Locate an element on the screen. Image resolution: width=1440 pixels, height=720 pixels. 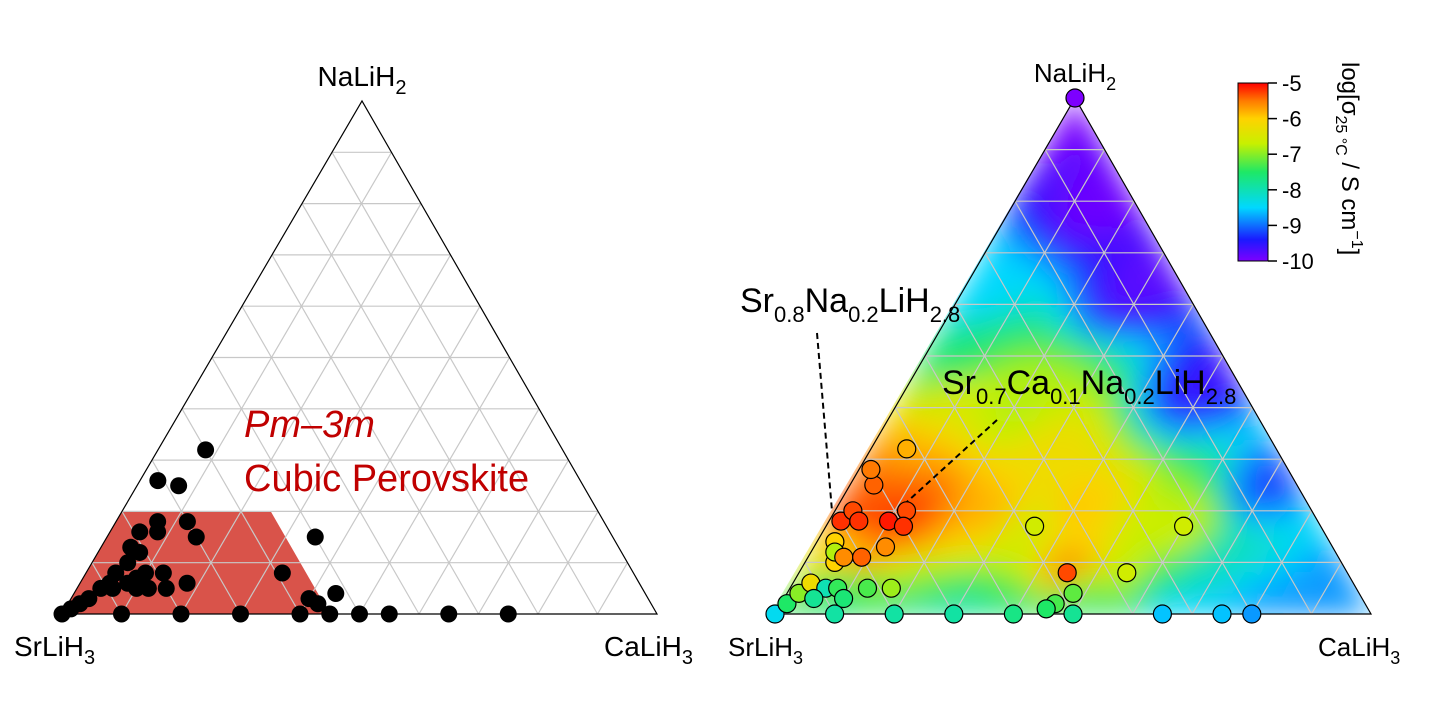
colorbar-gradient is located at coordinates (1253, 172).